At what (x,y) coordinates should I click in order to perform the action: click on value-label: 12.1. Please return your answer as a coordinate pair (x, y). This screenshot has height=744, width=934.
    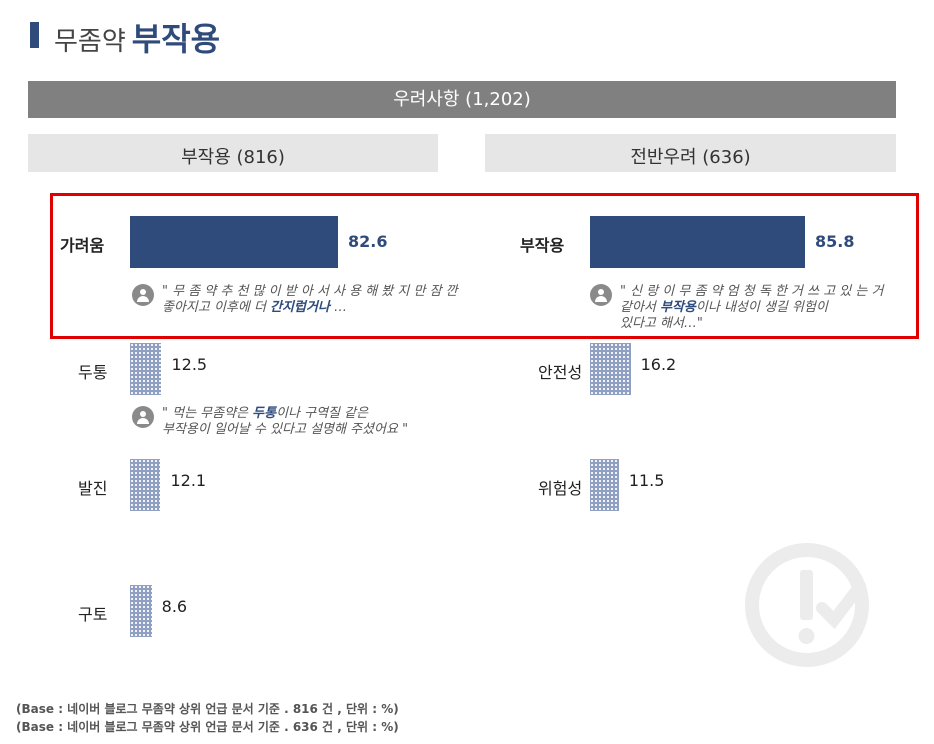
    Looking at the image, I should click on (188, 480).